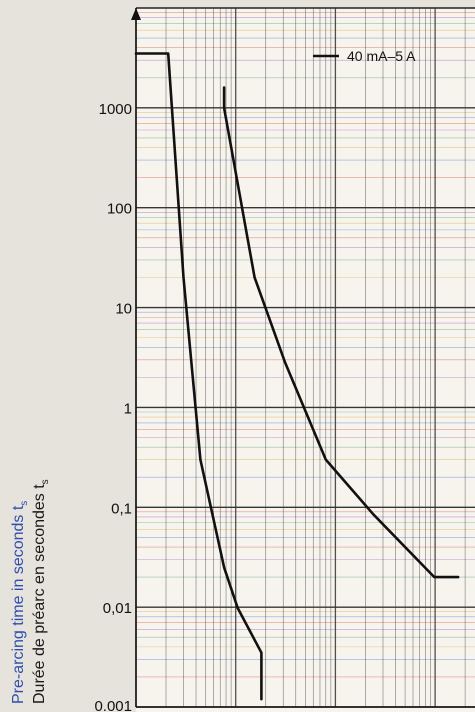 This screenshot has width=475, height=712. I want to click on y-axis-arrow, so click(136, 14).